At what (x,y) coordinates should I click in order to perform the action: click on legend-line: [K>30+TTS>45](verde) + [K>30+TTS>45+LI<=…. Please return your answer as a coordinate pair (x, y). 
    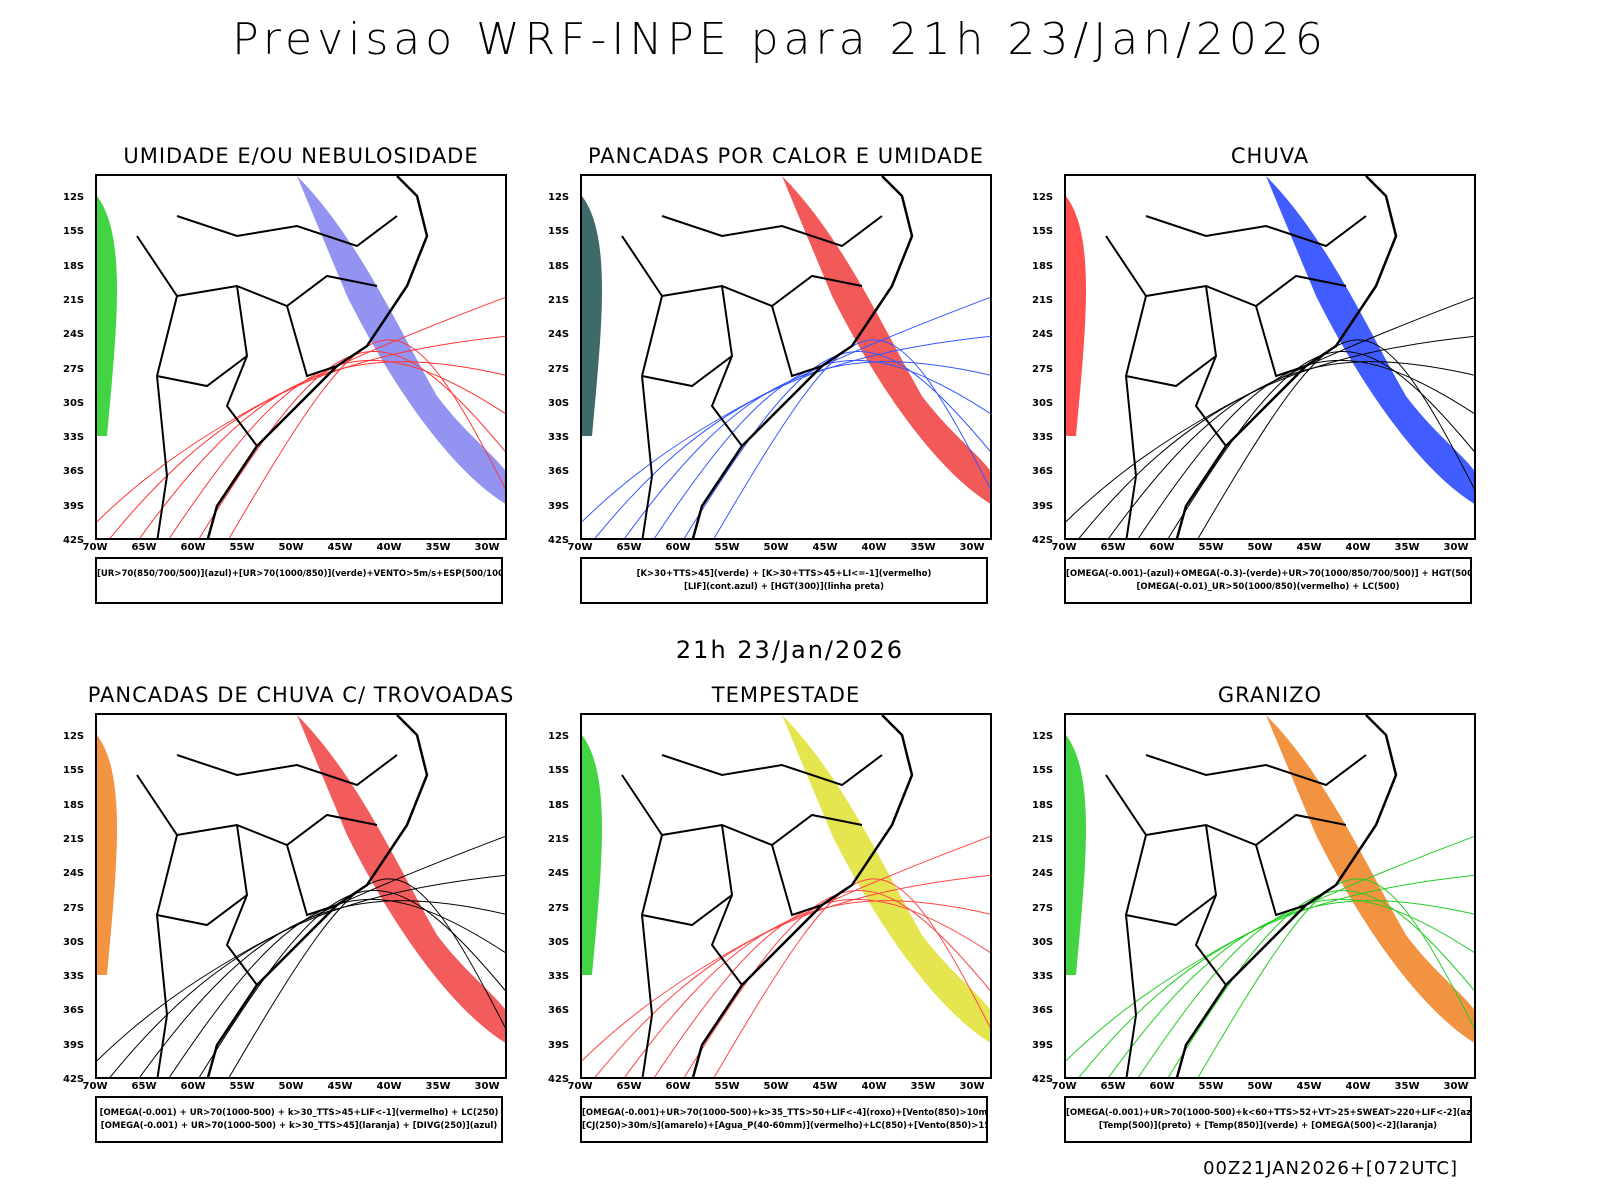
    Looking at the image, I should click on (784, 574).